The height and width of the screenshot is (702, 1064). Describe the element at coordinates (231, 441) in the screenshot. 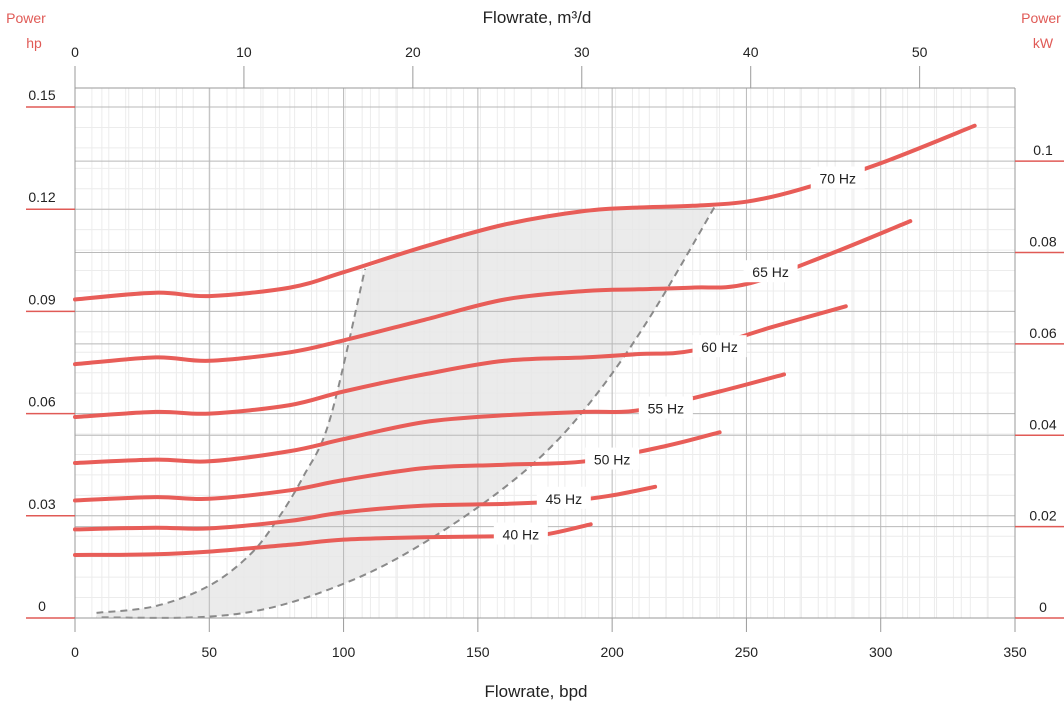

I see `operating-range-upper-boundary` at that location.